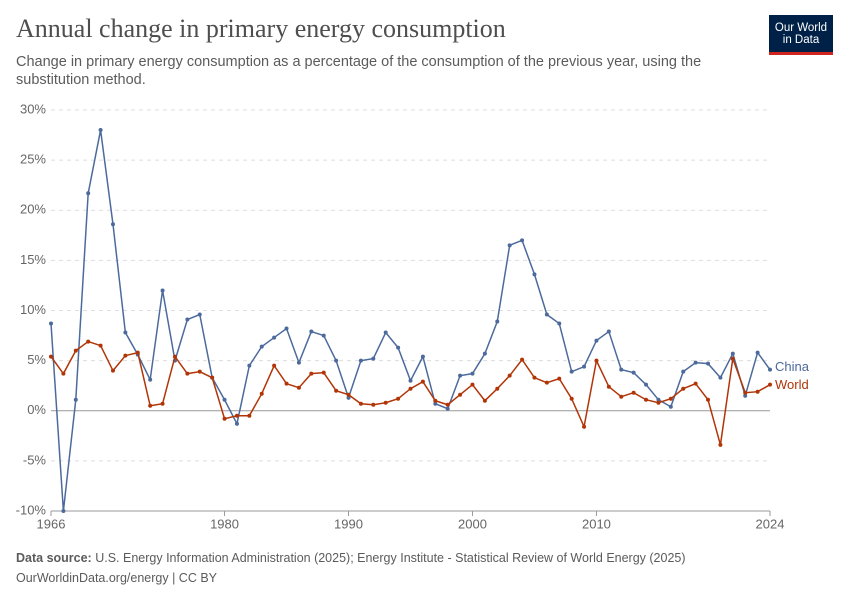 The image size is (850, 600). Describe the element at coordinates (472, 523) in the screenshot. I see `x-tick-label: 2000` at that location.